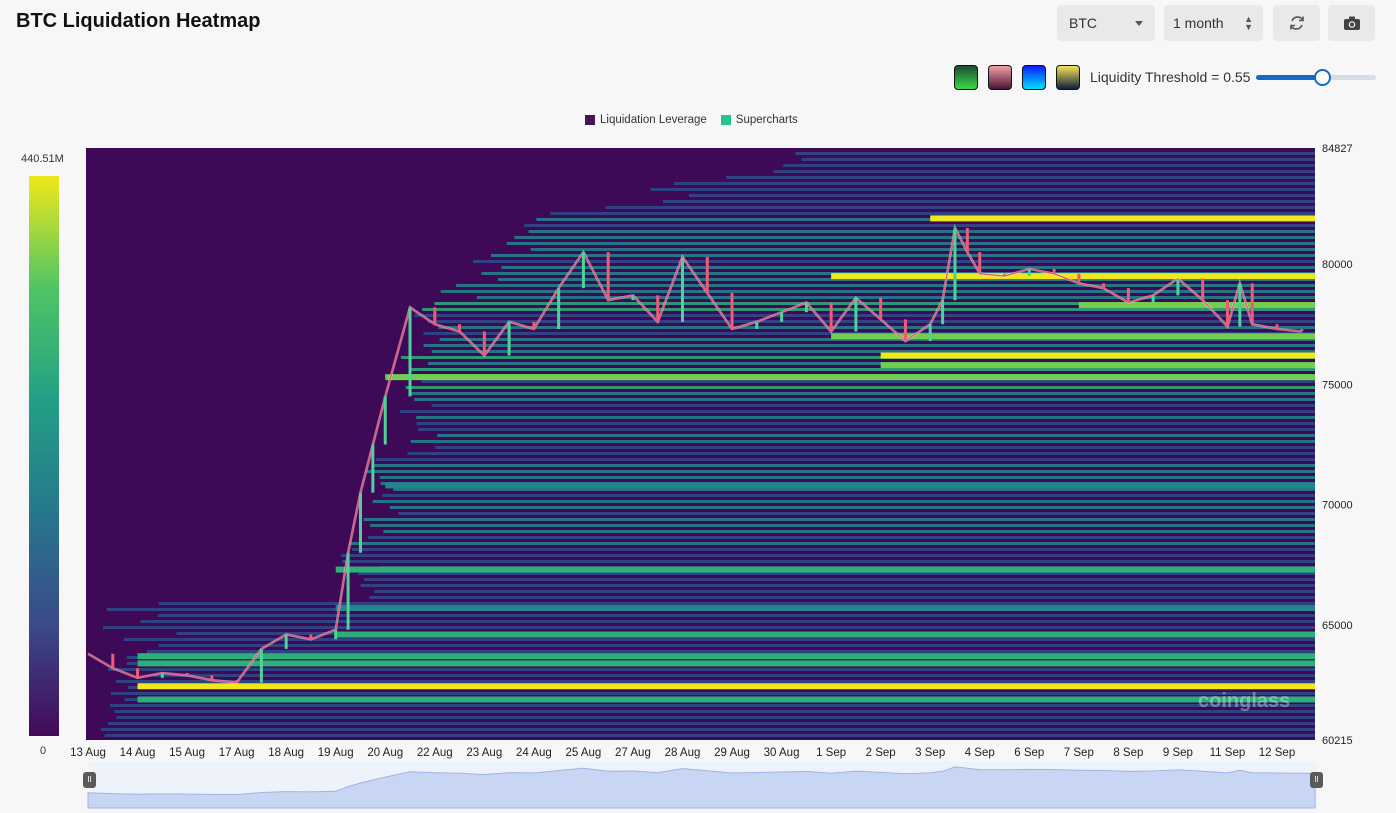  What do you see at coordinates (1322, 77) in the screenshot?
I see `threshold-slider-thumb` at bounding box center [1322, 77].